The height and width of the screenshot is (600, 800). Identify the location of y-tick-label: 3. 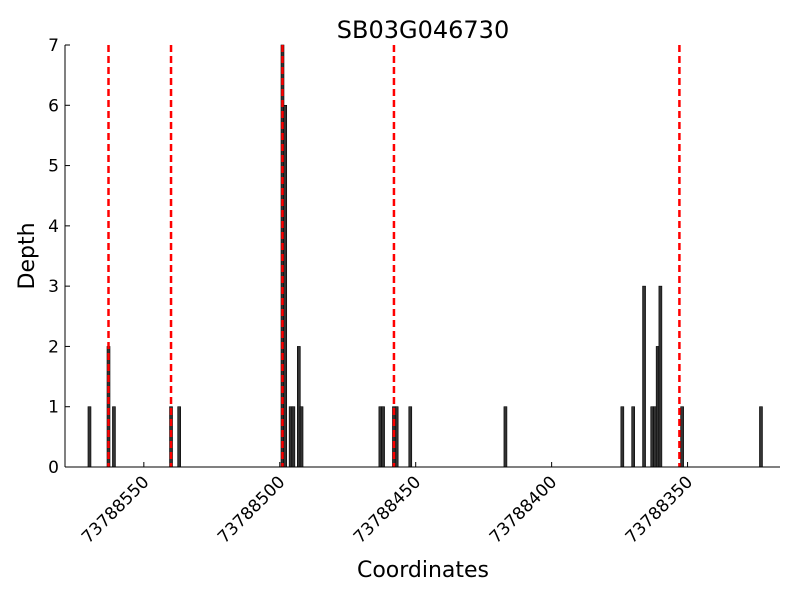
(53, 287).